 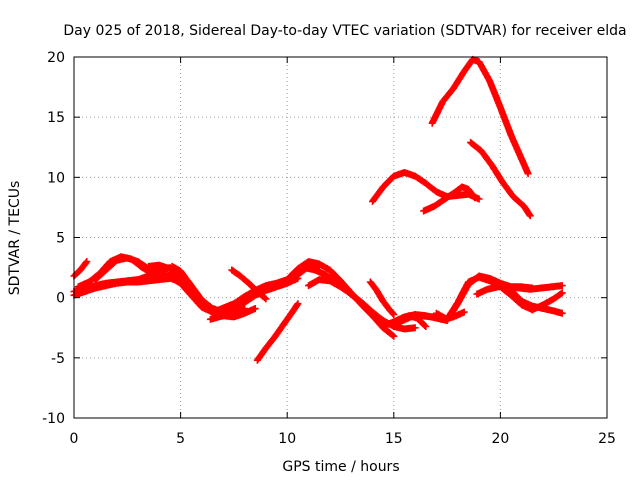 What do you see at coordinates (607, 439) in the screenshot?
I see `x-tick-label: 25` at bounding box center [607, 439].